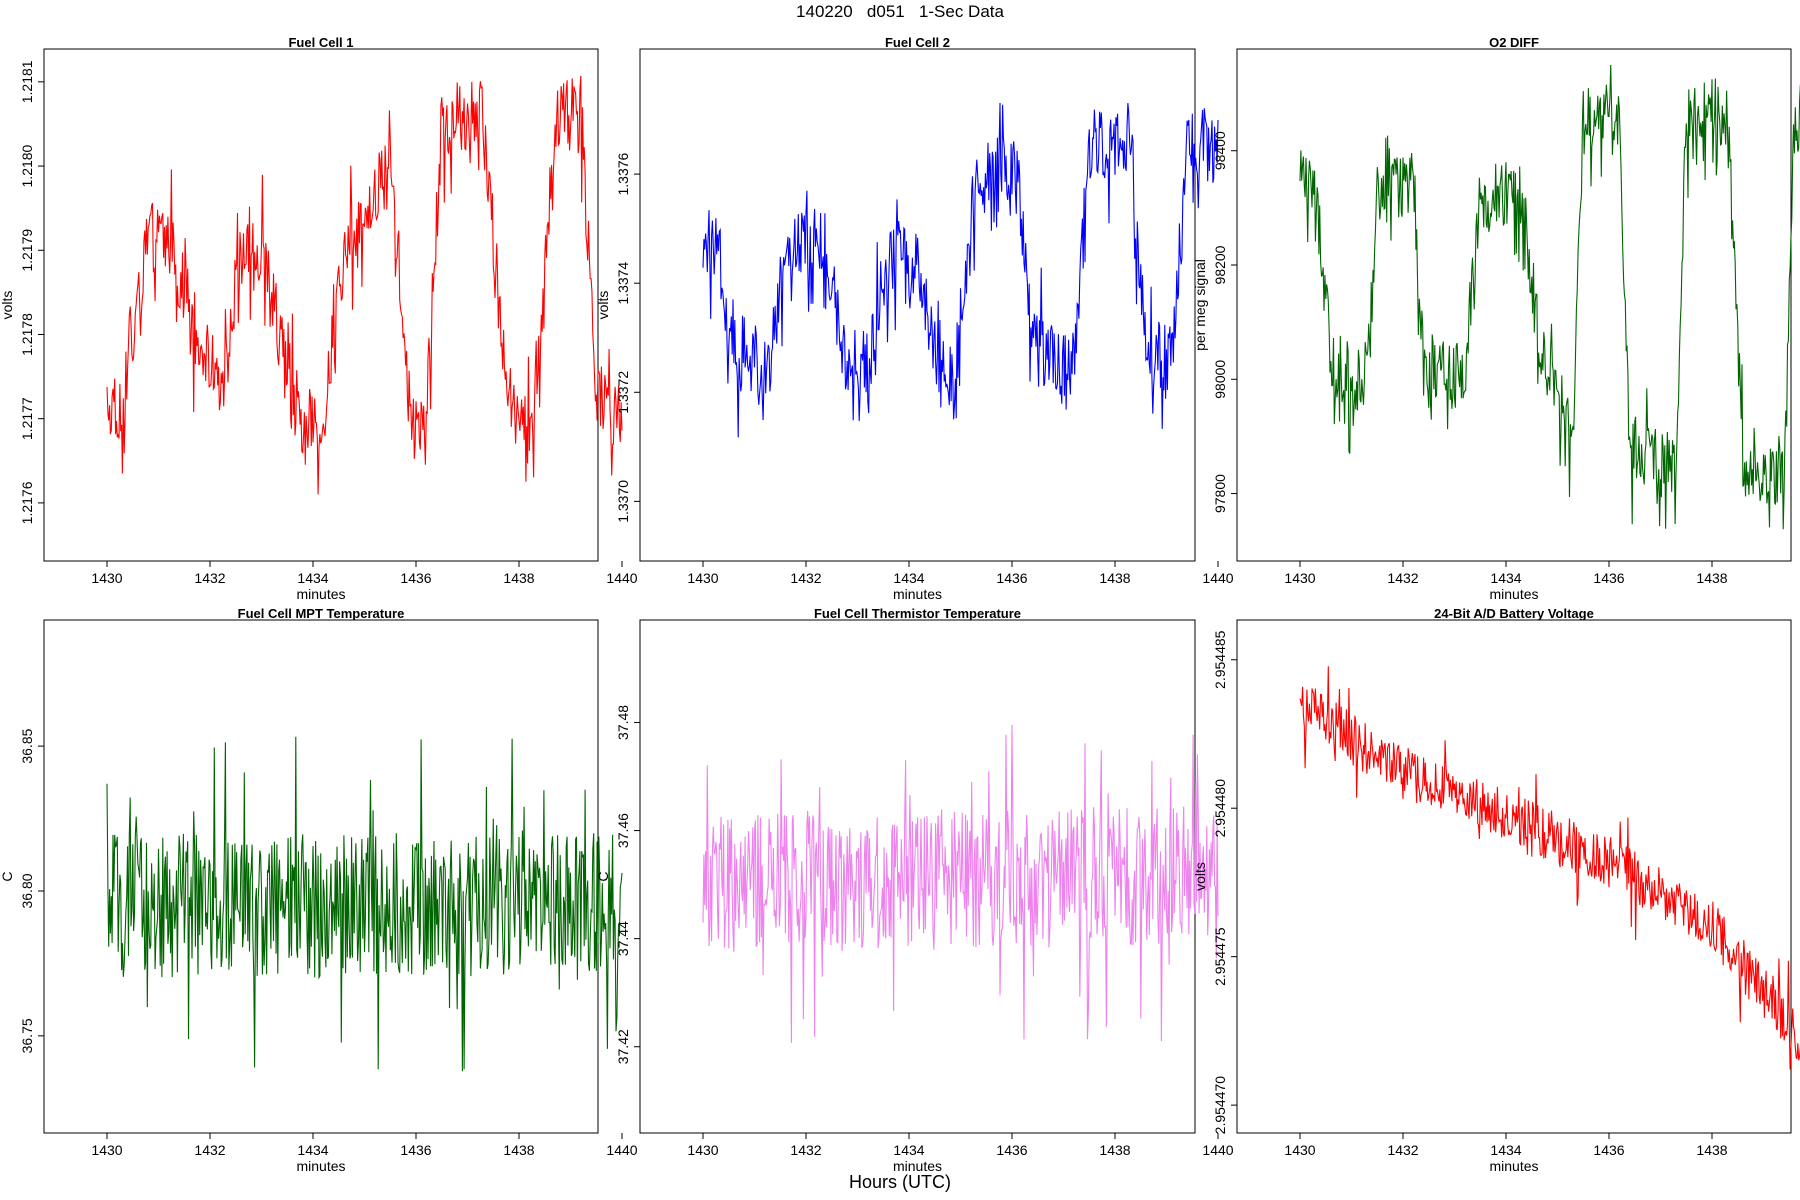 This screenshot has width=1800, height=1200. I want to click on y-tick-label: 36.80, so click(27, 890).